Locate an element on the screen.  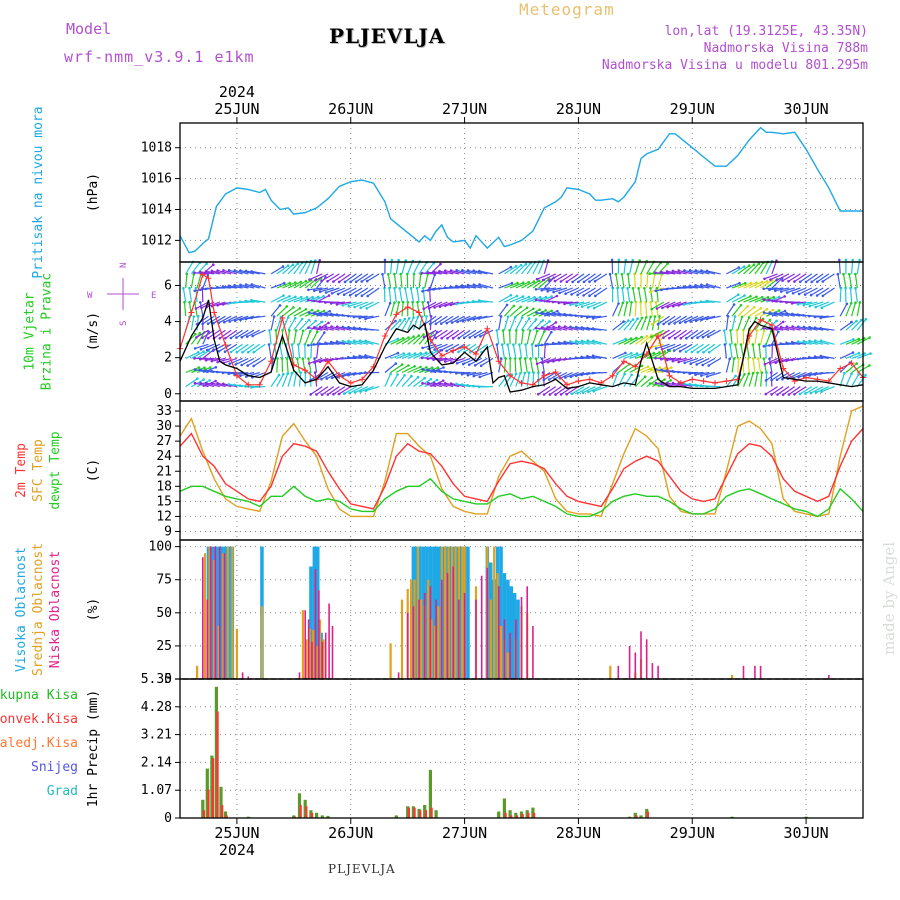
cloud-mid-bar is located at coordinates (421, 639).